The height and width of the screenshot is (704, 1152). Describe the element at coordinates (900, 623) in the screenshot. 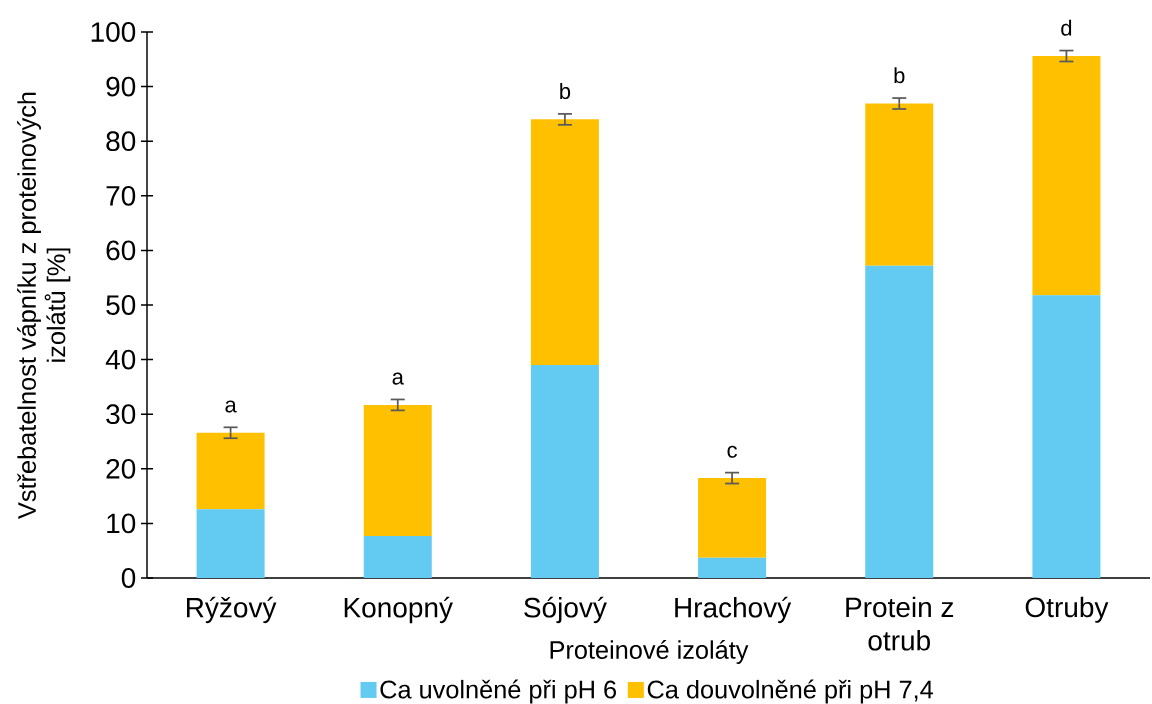

I see `x-tick-label: Protein z otrub` at that location.